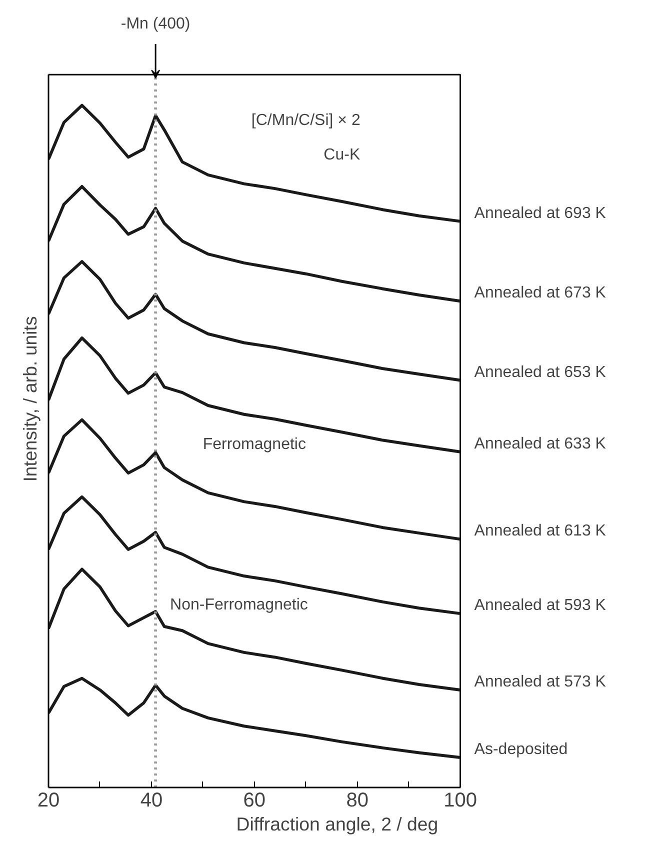  What do you see at coordinates (540, 681) in the screenshot?
I see `series-label: Annealed at 573 K` at bounding box center [540, 681].